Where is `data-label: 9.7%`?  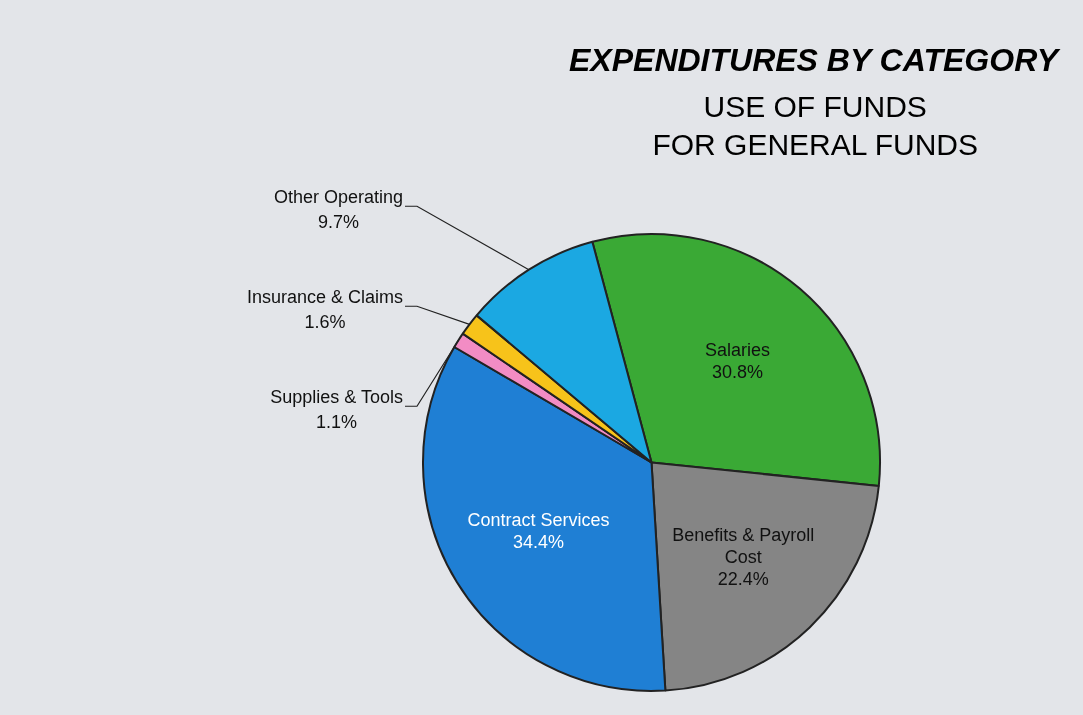
data-label: 9.7% is located at coordinates (338, 222).